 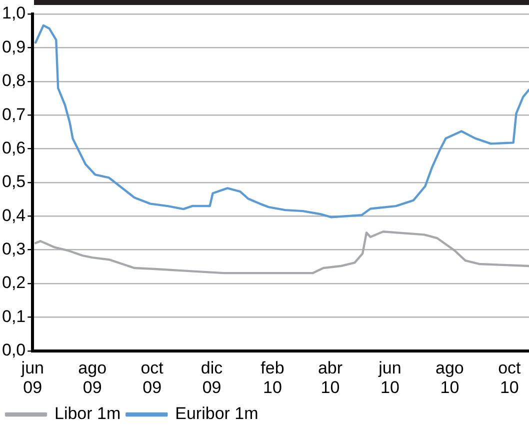 What do you see at coordinates (390, 377) in the screenshot?
I see `x-tick-label: jun 10` at bounding box center [390, 377].